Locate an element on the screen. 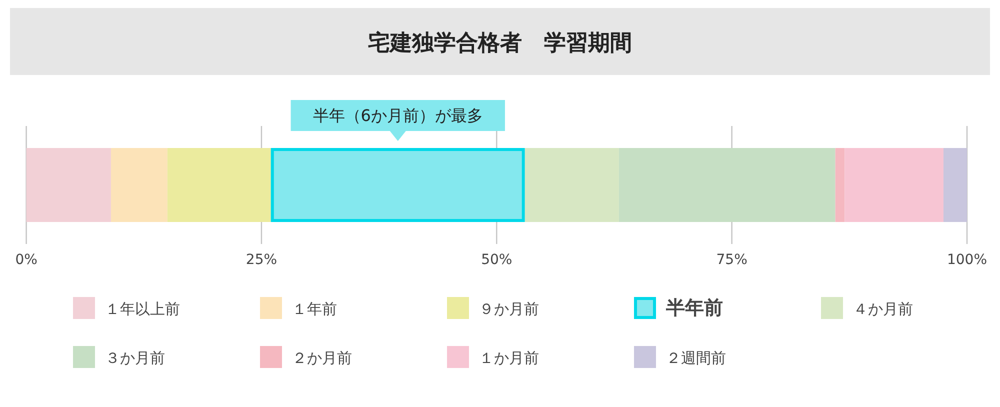  x-tick-label: 50% is located at coordinates (496, 260).